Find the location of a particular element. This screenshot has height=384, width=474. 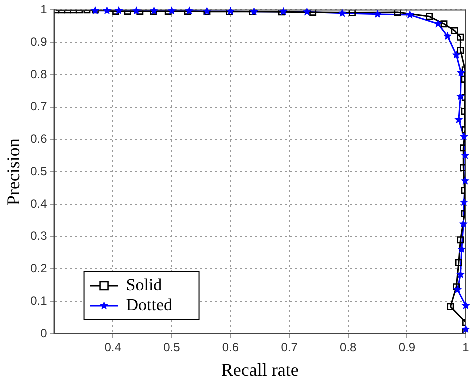

x-tick-label: 0.4 is located at coordinates (113, 347).